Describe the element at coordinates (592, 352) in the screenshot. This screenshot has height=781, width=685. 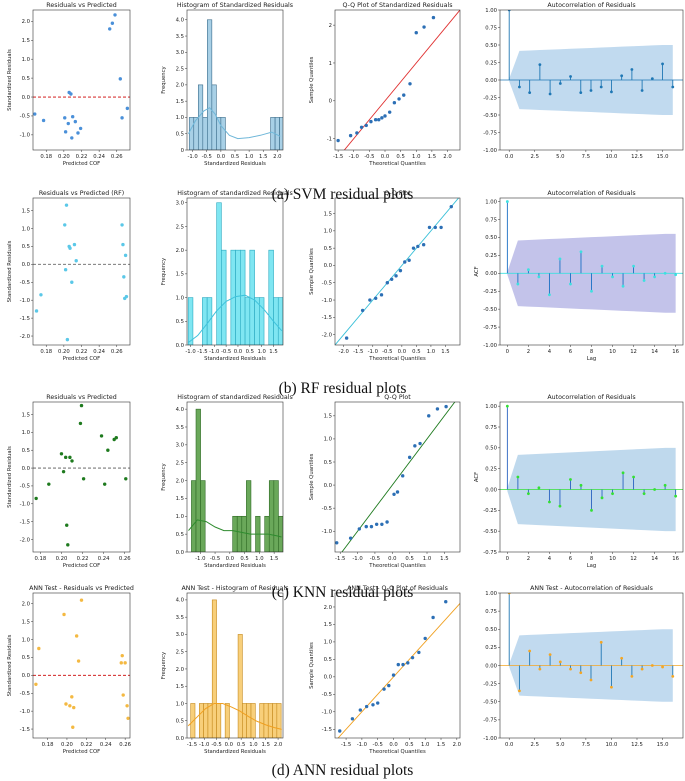
I see `x-tick-label: 8` at that location.